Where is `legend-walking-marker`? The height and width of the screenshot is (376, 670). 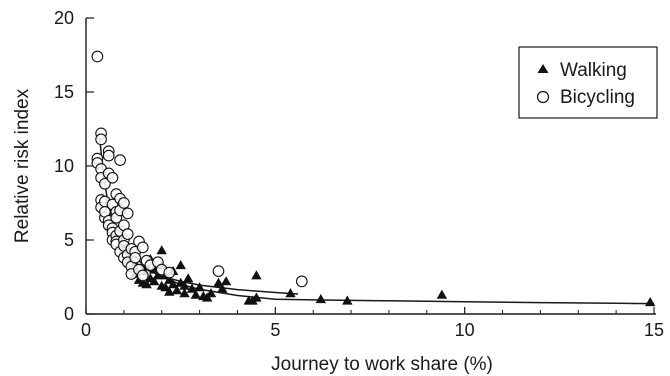
legend-walking-marker is located at coordinates (543, 68).